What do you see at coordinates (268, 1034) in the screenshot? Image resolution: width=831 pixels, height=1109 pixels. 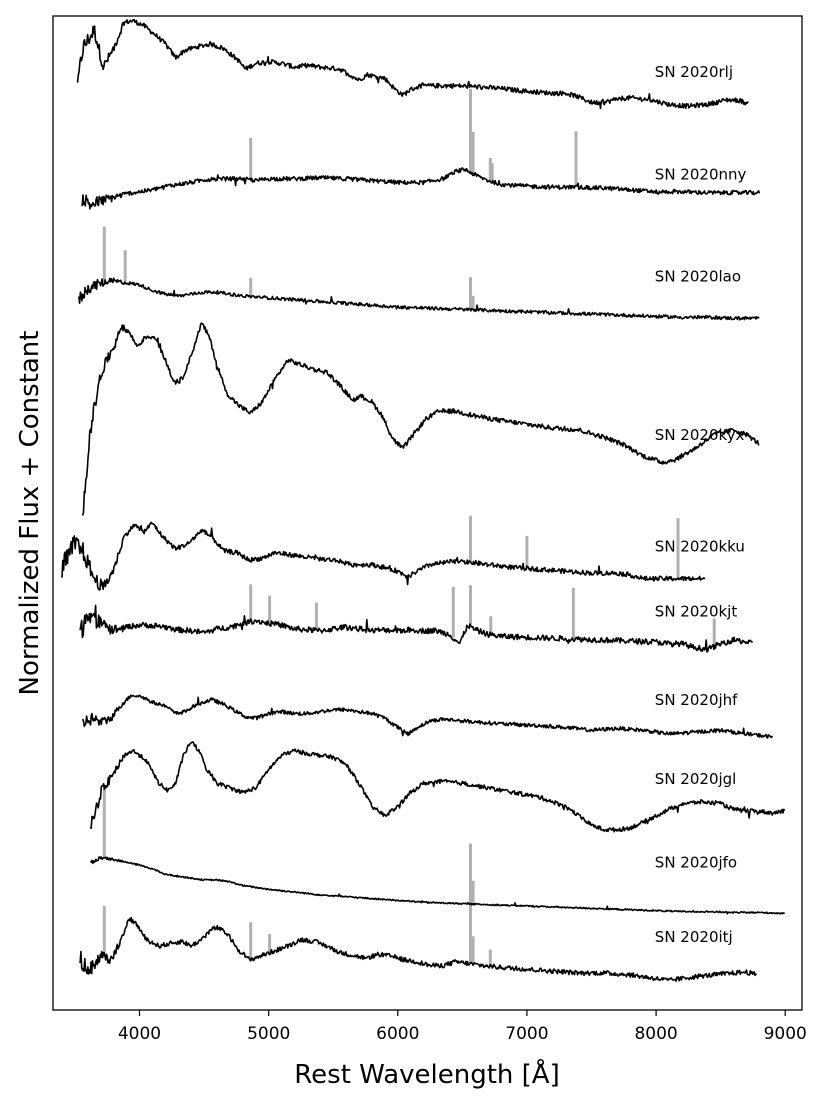 I see `x-tick-label-5000: 5000` at bounding box center [268, 1034].